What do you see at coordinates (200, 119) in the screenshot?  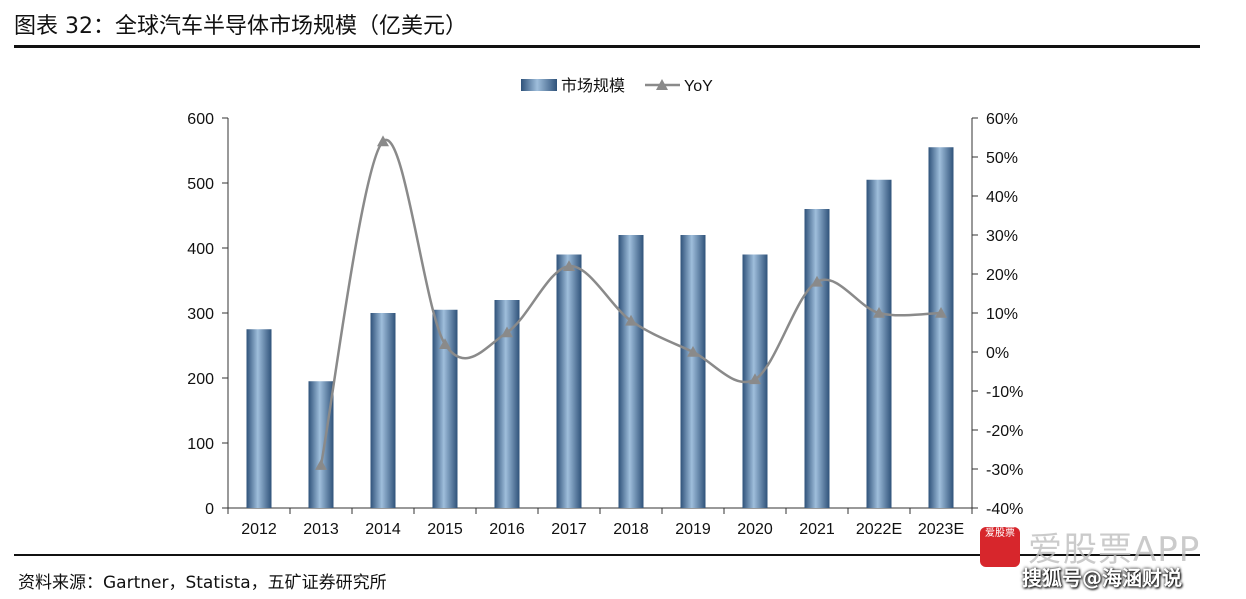 I see `y-left-tick-label: 600` at bounding box center [200, 119].